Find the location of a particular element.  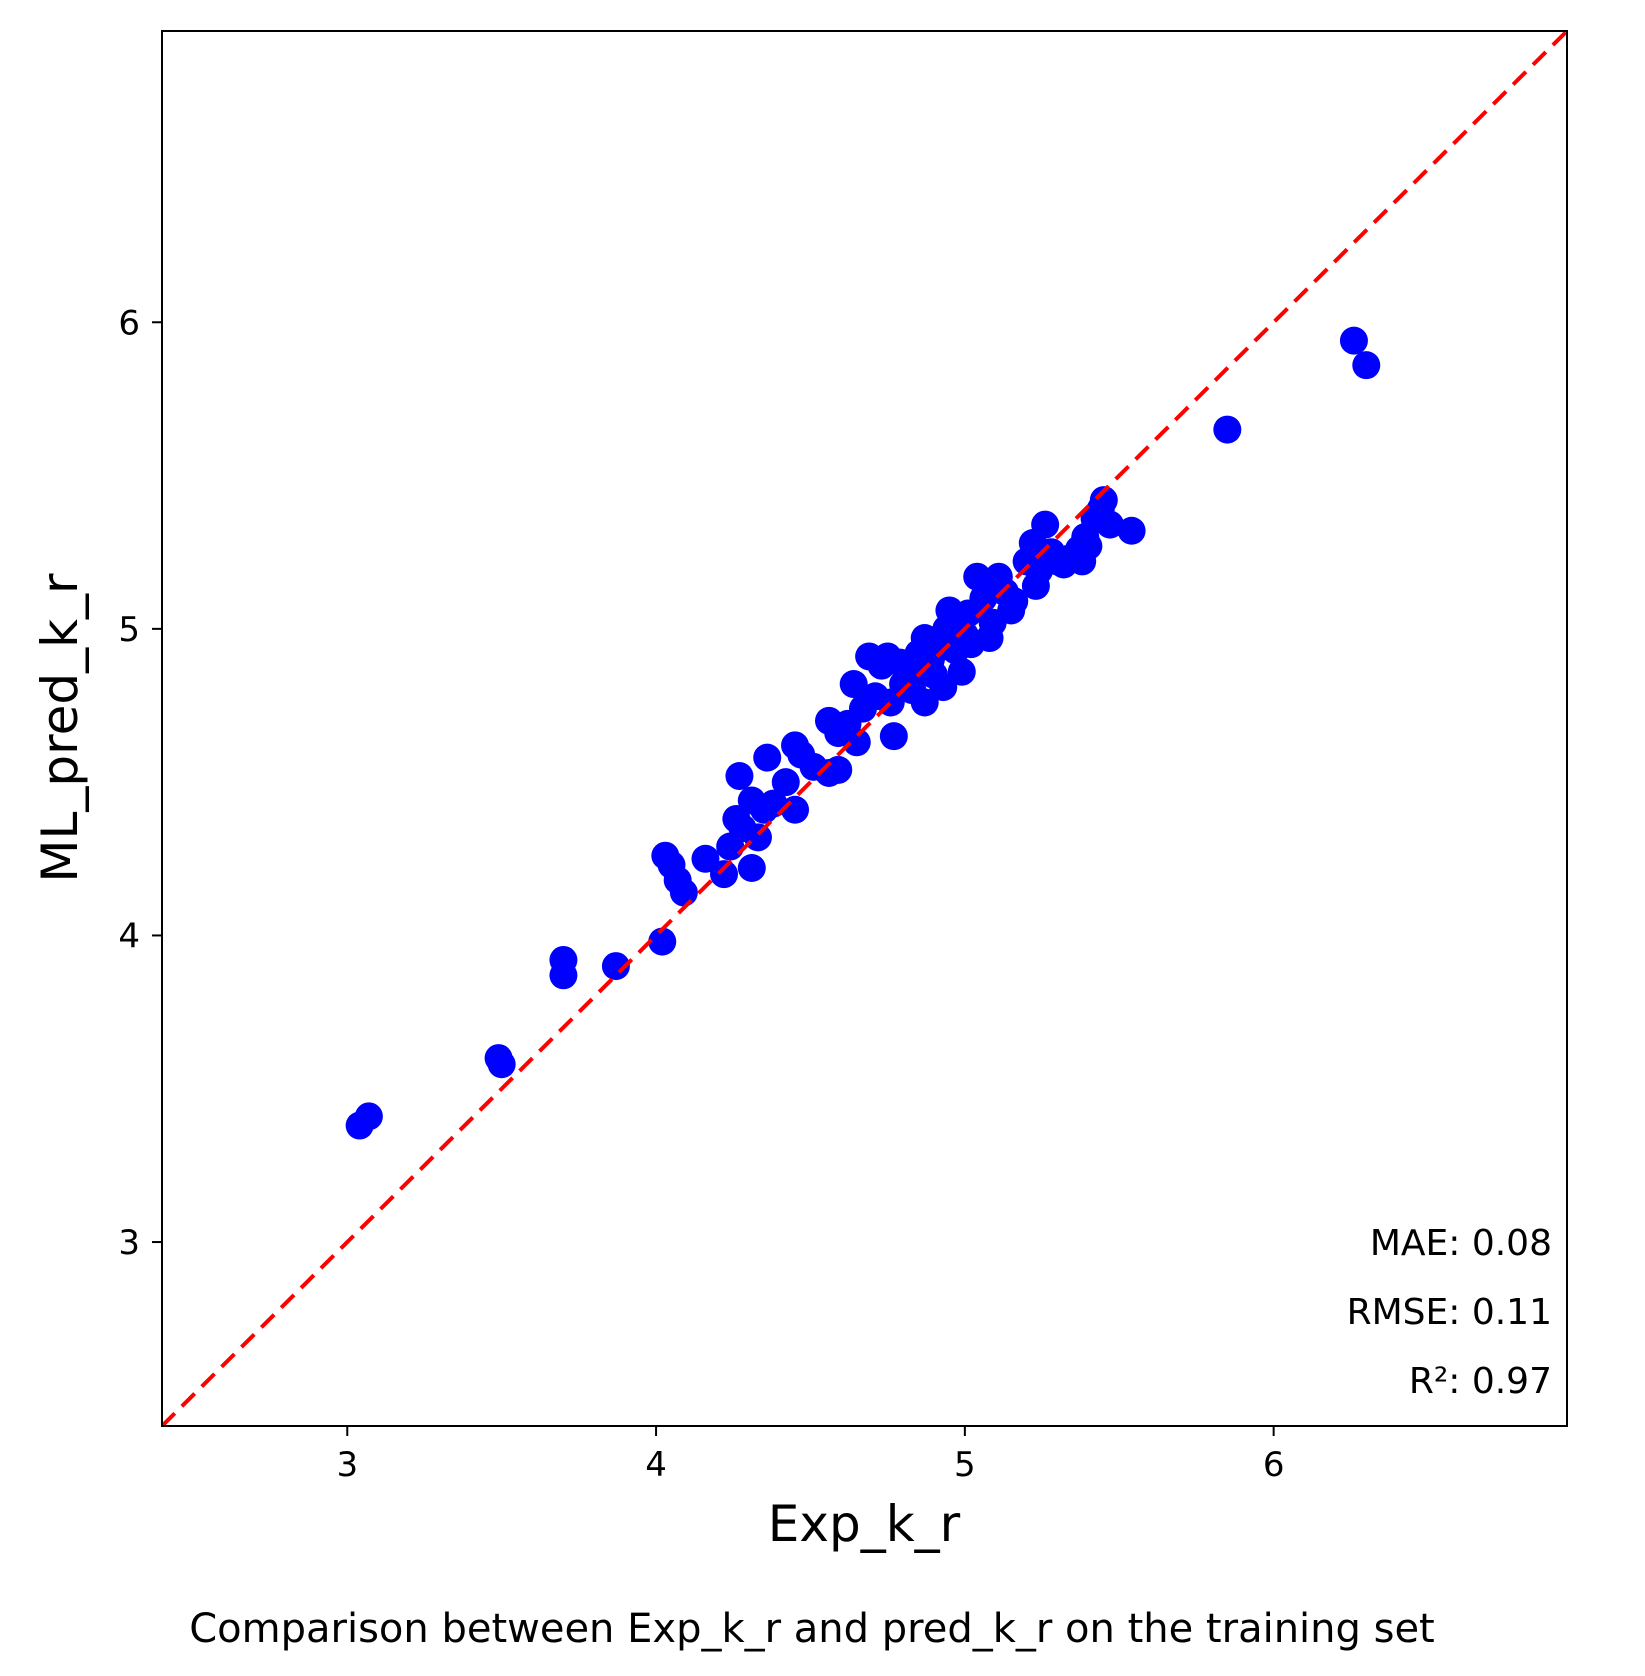

metrics-annotation: MAE: 0.08 RMSE: 0.11 R²: 0.97 is located at coordinates (1449, 1312).